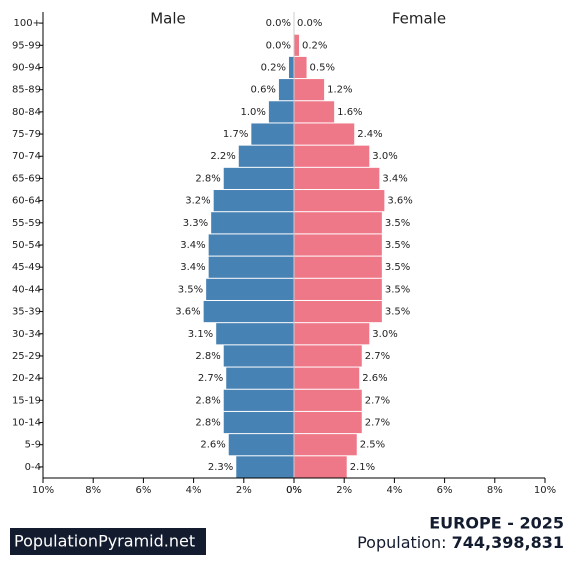  What do you see at coordinates (322, 67) in the screenshot?
I see `value-label: 0.5%` at bounding box center [322, 67].